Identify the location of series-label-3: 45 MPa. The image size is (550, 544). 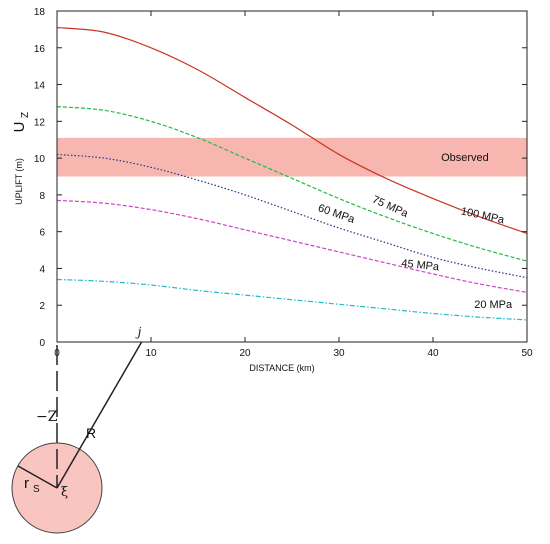
(421, 266).